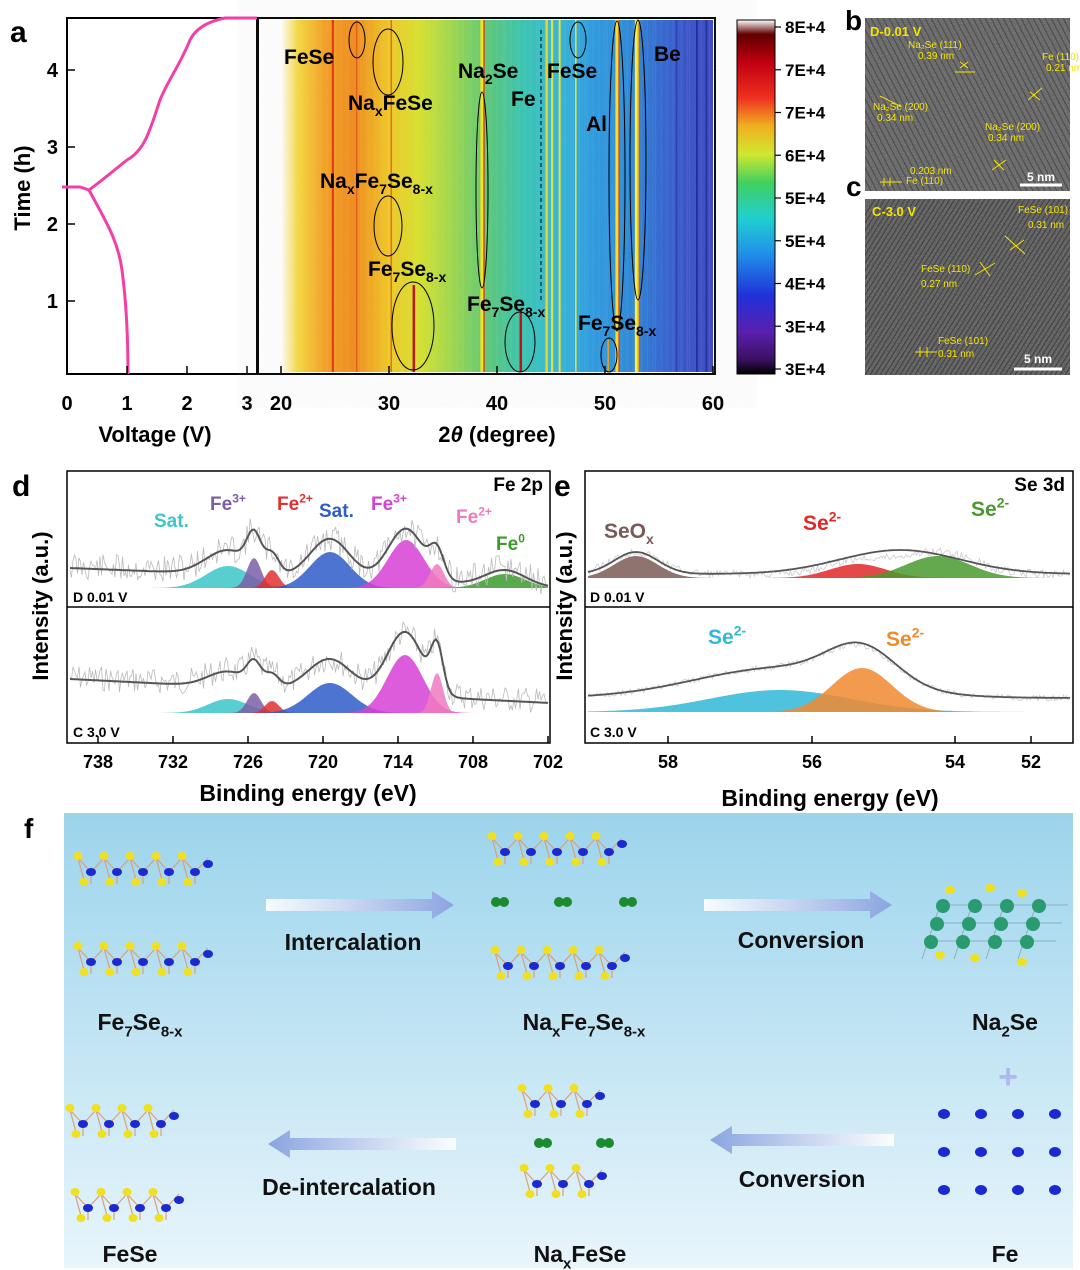 The width and height of the screenshot is (1080, 1270). I want to click on label-conversion-back: Conversion, so click(802, 1179).